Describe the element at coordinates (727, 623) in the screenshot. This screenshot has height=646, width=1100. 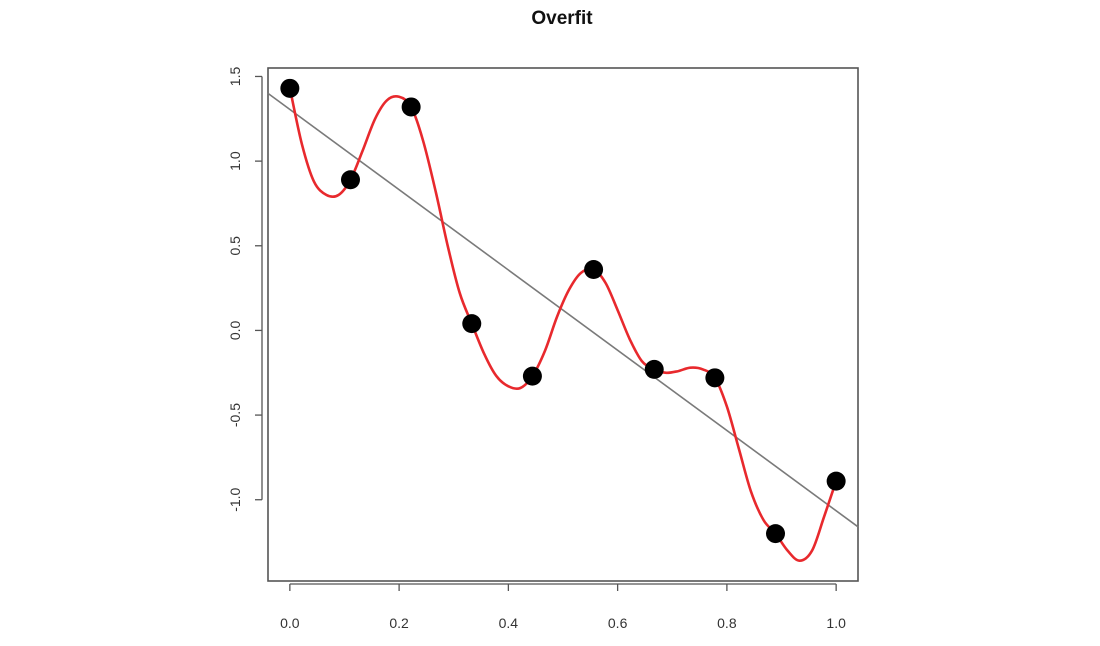
I see `x-tick-label: 0.8` at that location.